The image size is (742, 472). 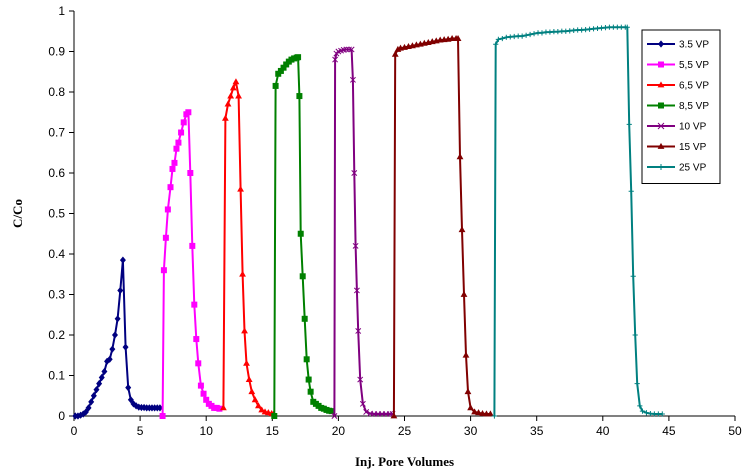 What do you see at coordinates (61, 213) in the screenshot?
I see `y-axis-ticks: 0 0.1 0.2 0.3 0.4 0.5 0.6 0.7 0.8 0.9 1` at bounding box center [61, 213].